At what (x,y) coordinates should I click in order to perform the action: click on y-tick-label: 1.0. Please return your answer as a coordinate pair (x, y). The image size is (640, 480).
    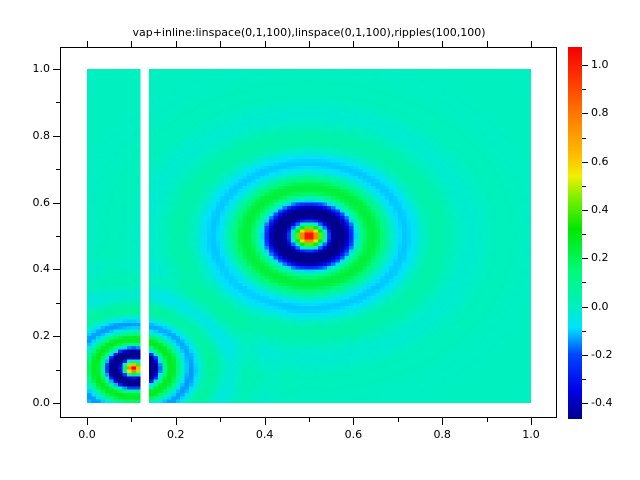
    Looking at the image, I should click on (41, 68).